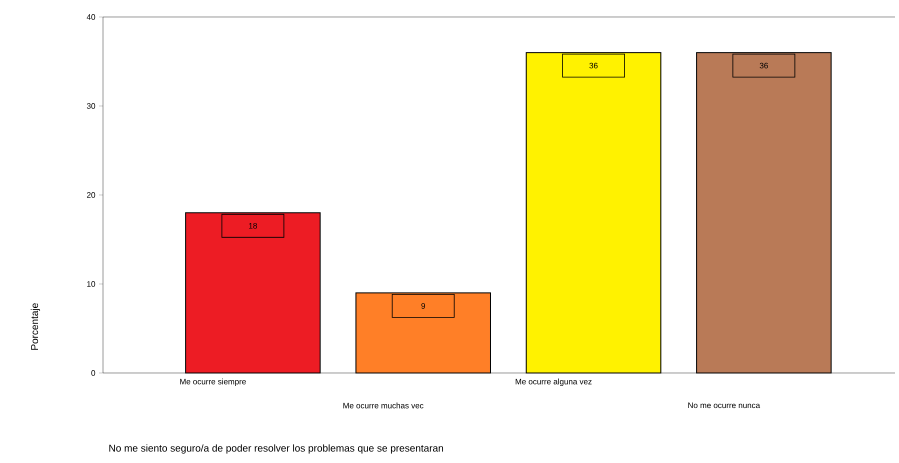 This screenshot has height=463, width=899. Describe the element at coordinates (91, 106) in the screenshot. I see `y-tick-label: 30` at that location.